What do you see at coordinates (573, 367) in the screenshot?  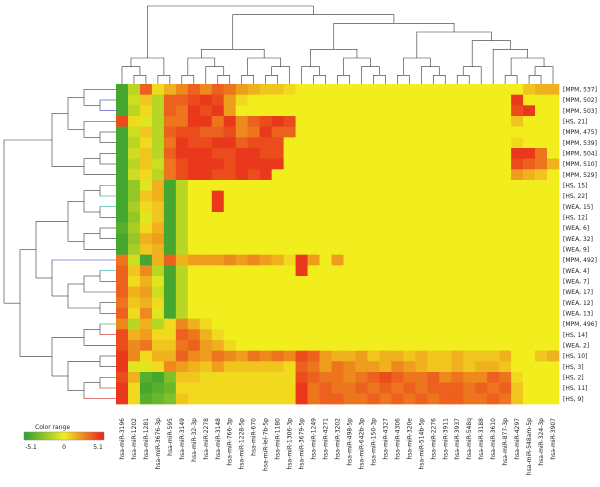 I see `row-label: [HS, 3]` at bounding box center [573, 367].